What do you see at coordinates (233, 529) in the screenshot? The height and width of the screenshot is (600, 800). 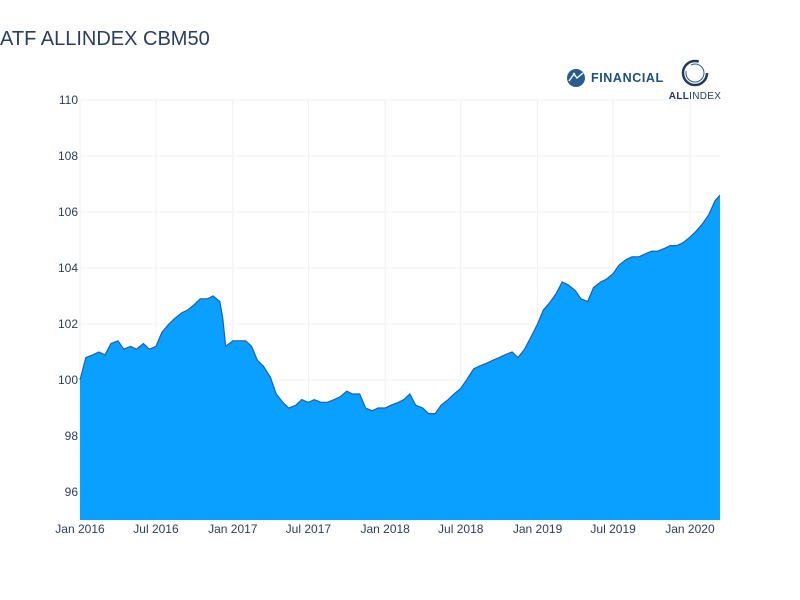 I see `x-tick-label: Jan 2017` at bounding box center [233, 529].